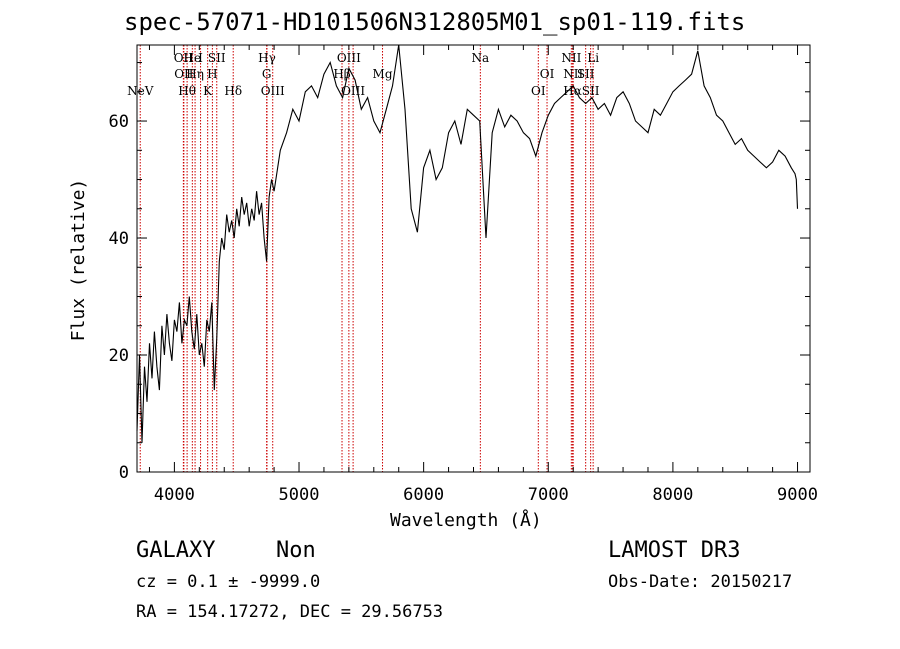  I want to click on redshift-readout: cz = 0.1 ± -9999.0, so click(228, 582).